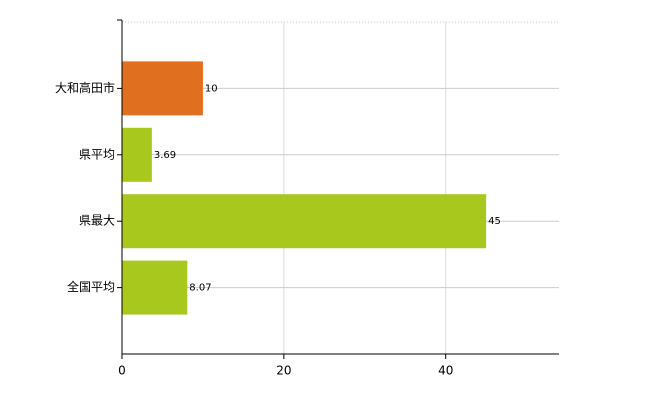 Image resolution: width=650 pixels, height=400 pixels. What do you see at coordinates (91, 286) in the screenshot?
I see `y-tick-label: 全国平均` at bounding box center [91, 286].